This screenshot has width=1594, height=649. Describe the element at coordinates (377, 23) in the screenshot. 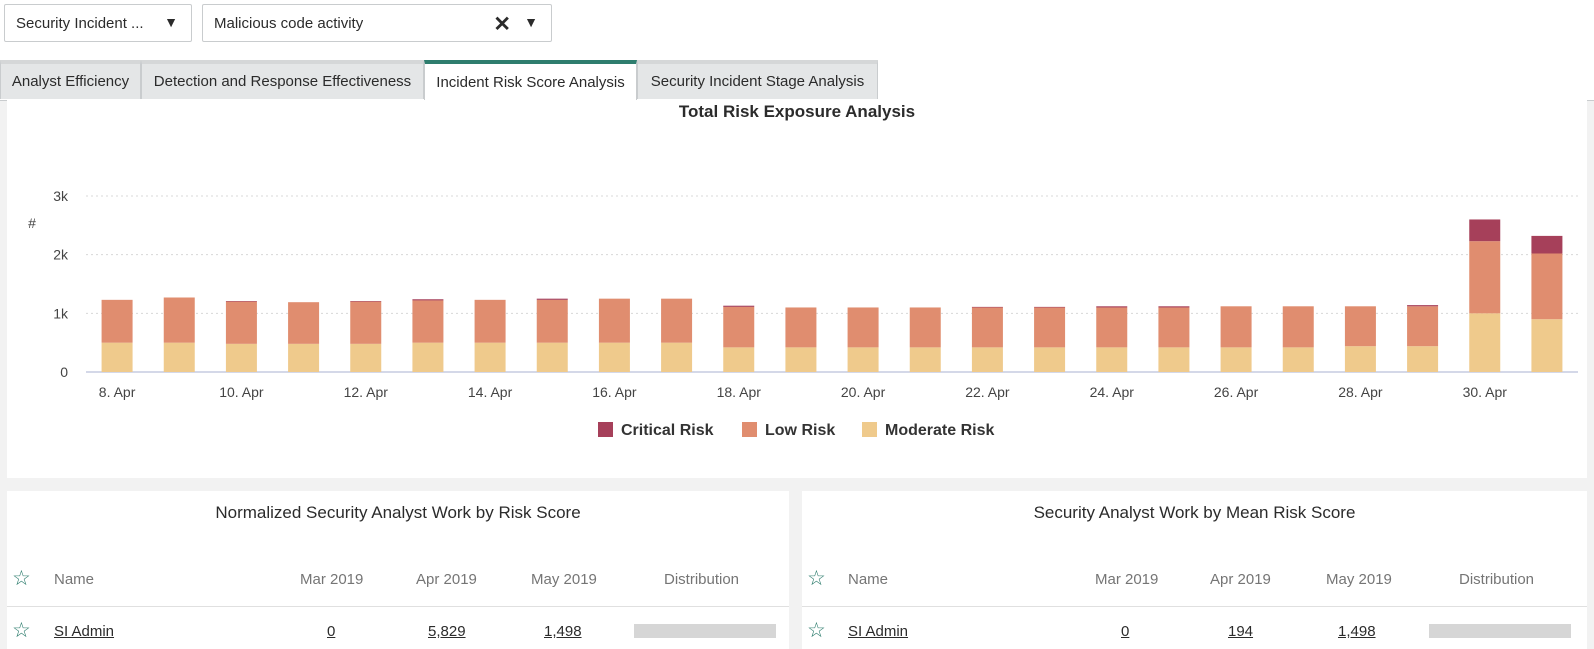

I see `category-filter-select: Malicious code activity ✕ ▼` at that location.